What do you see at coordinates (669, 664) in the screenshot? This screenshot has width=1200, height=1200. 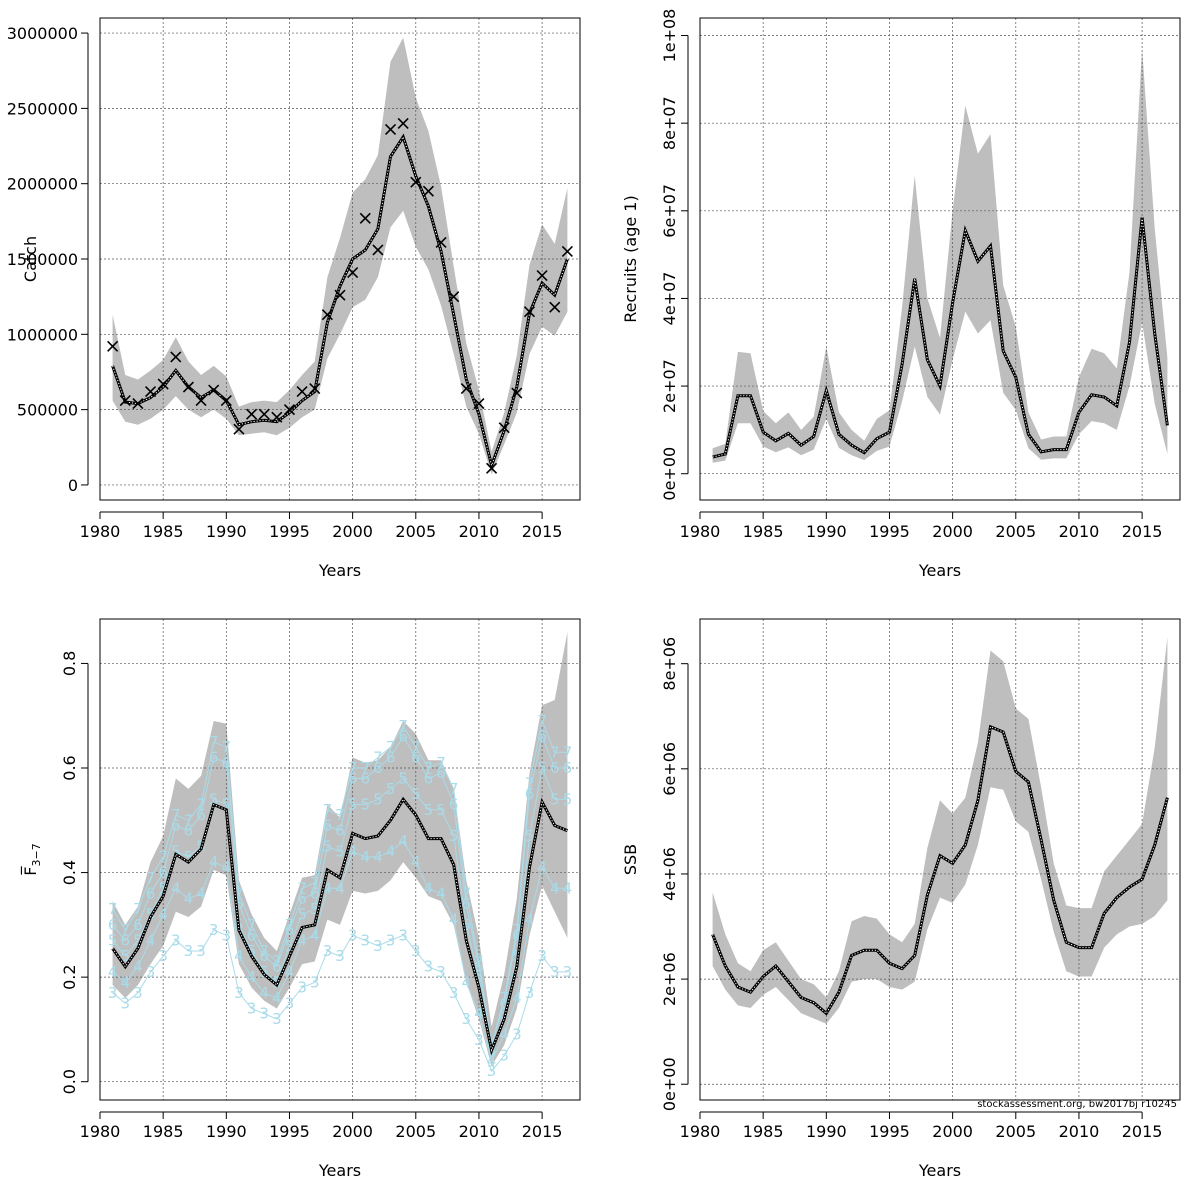 I see `y-tick-label: 8e+06` at bounding box center [669, 664].